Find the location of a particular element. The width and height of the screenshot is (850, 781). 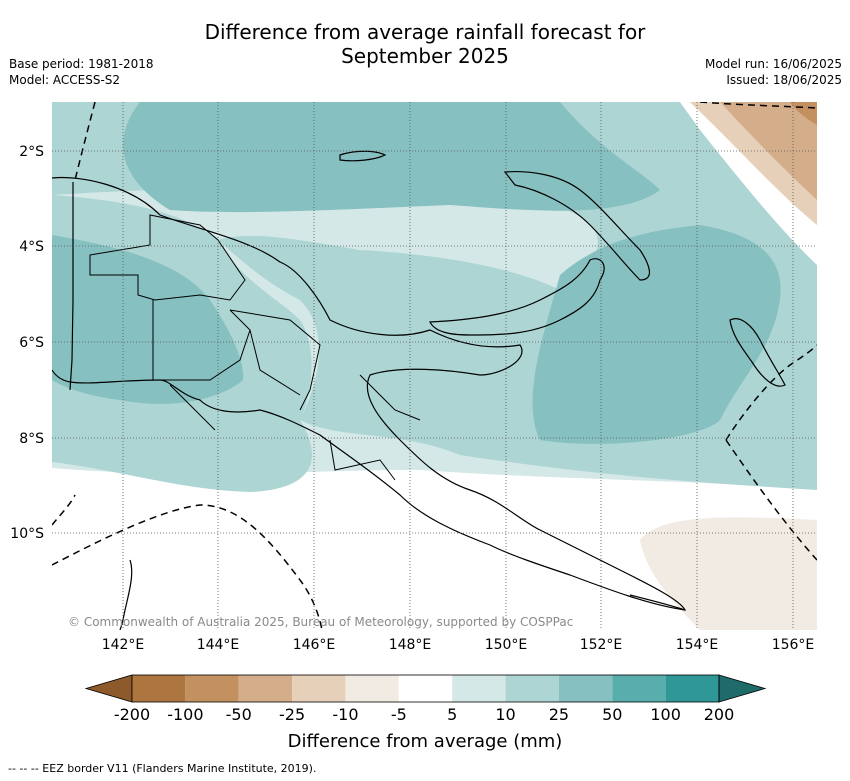

band-25-50-east is located at coordinates (656, 334).